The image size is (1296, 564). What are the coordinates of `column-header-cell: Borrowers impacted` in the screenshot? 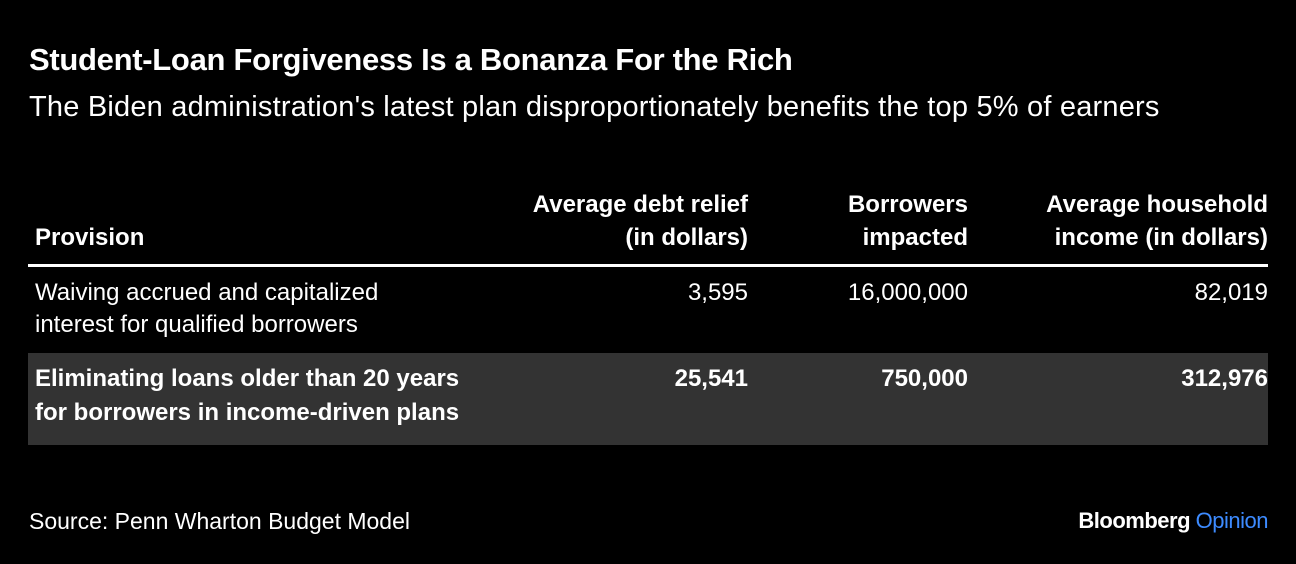 It's located at (858, 227).